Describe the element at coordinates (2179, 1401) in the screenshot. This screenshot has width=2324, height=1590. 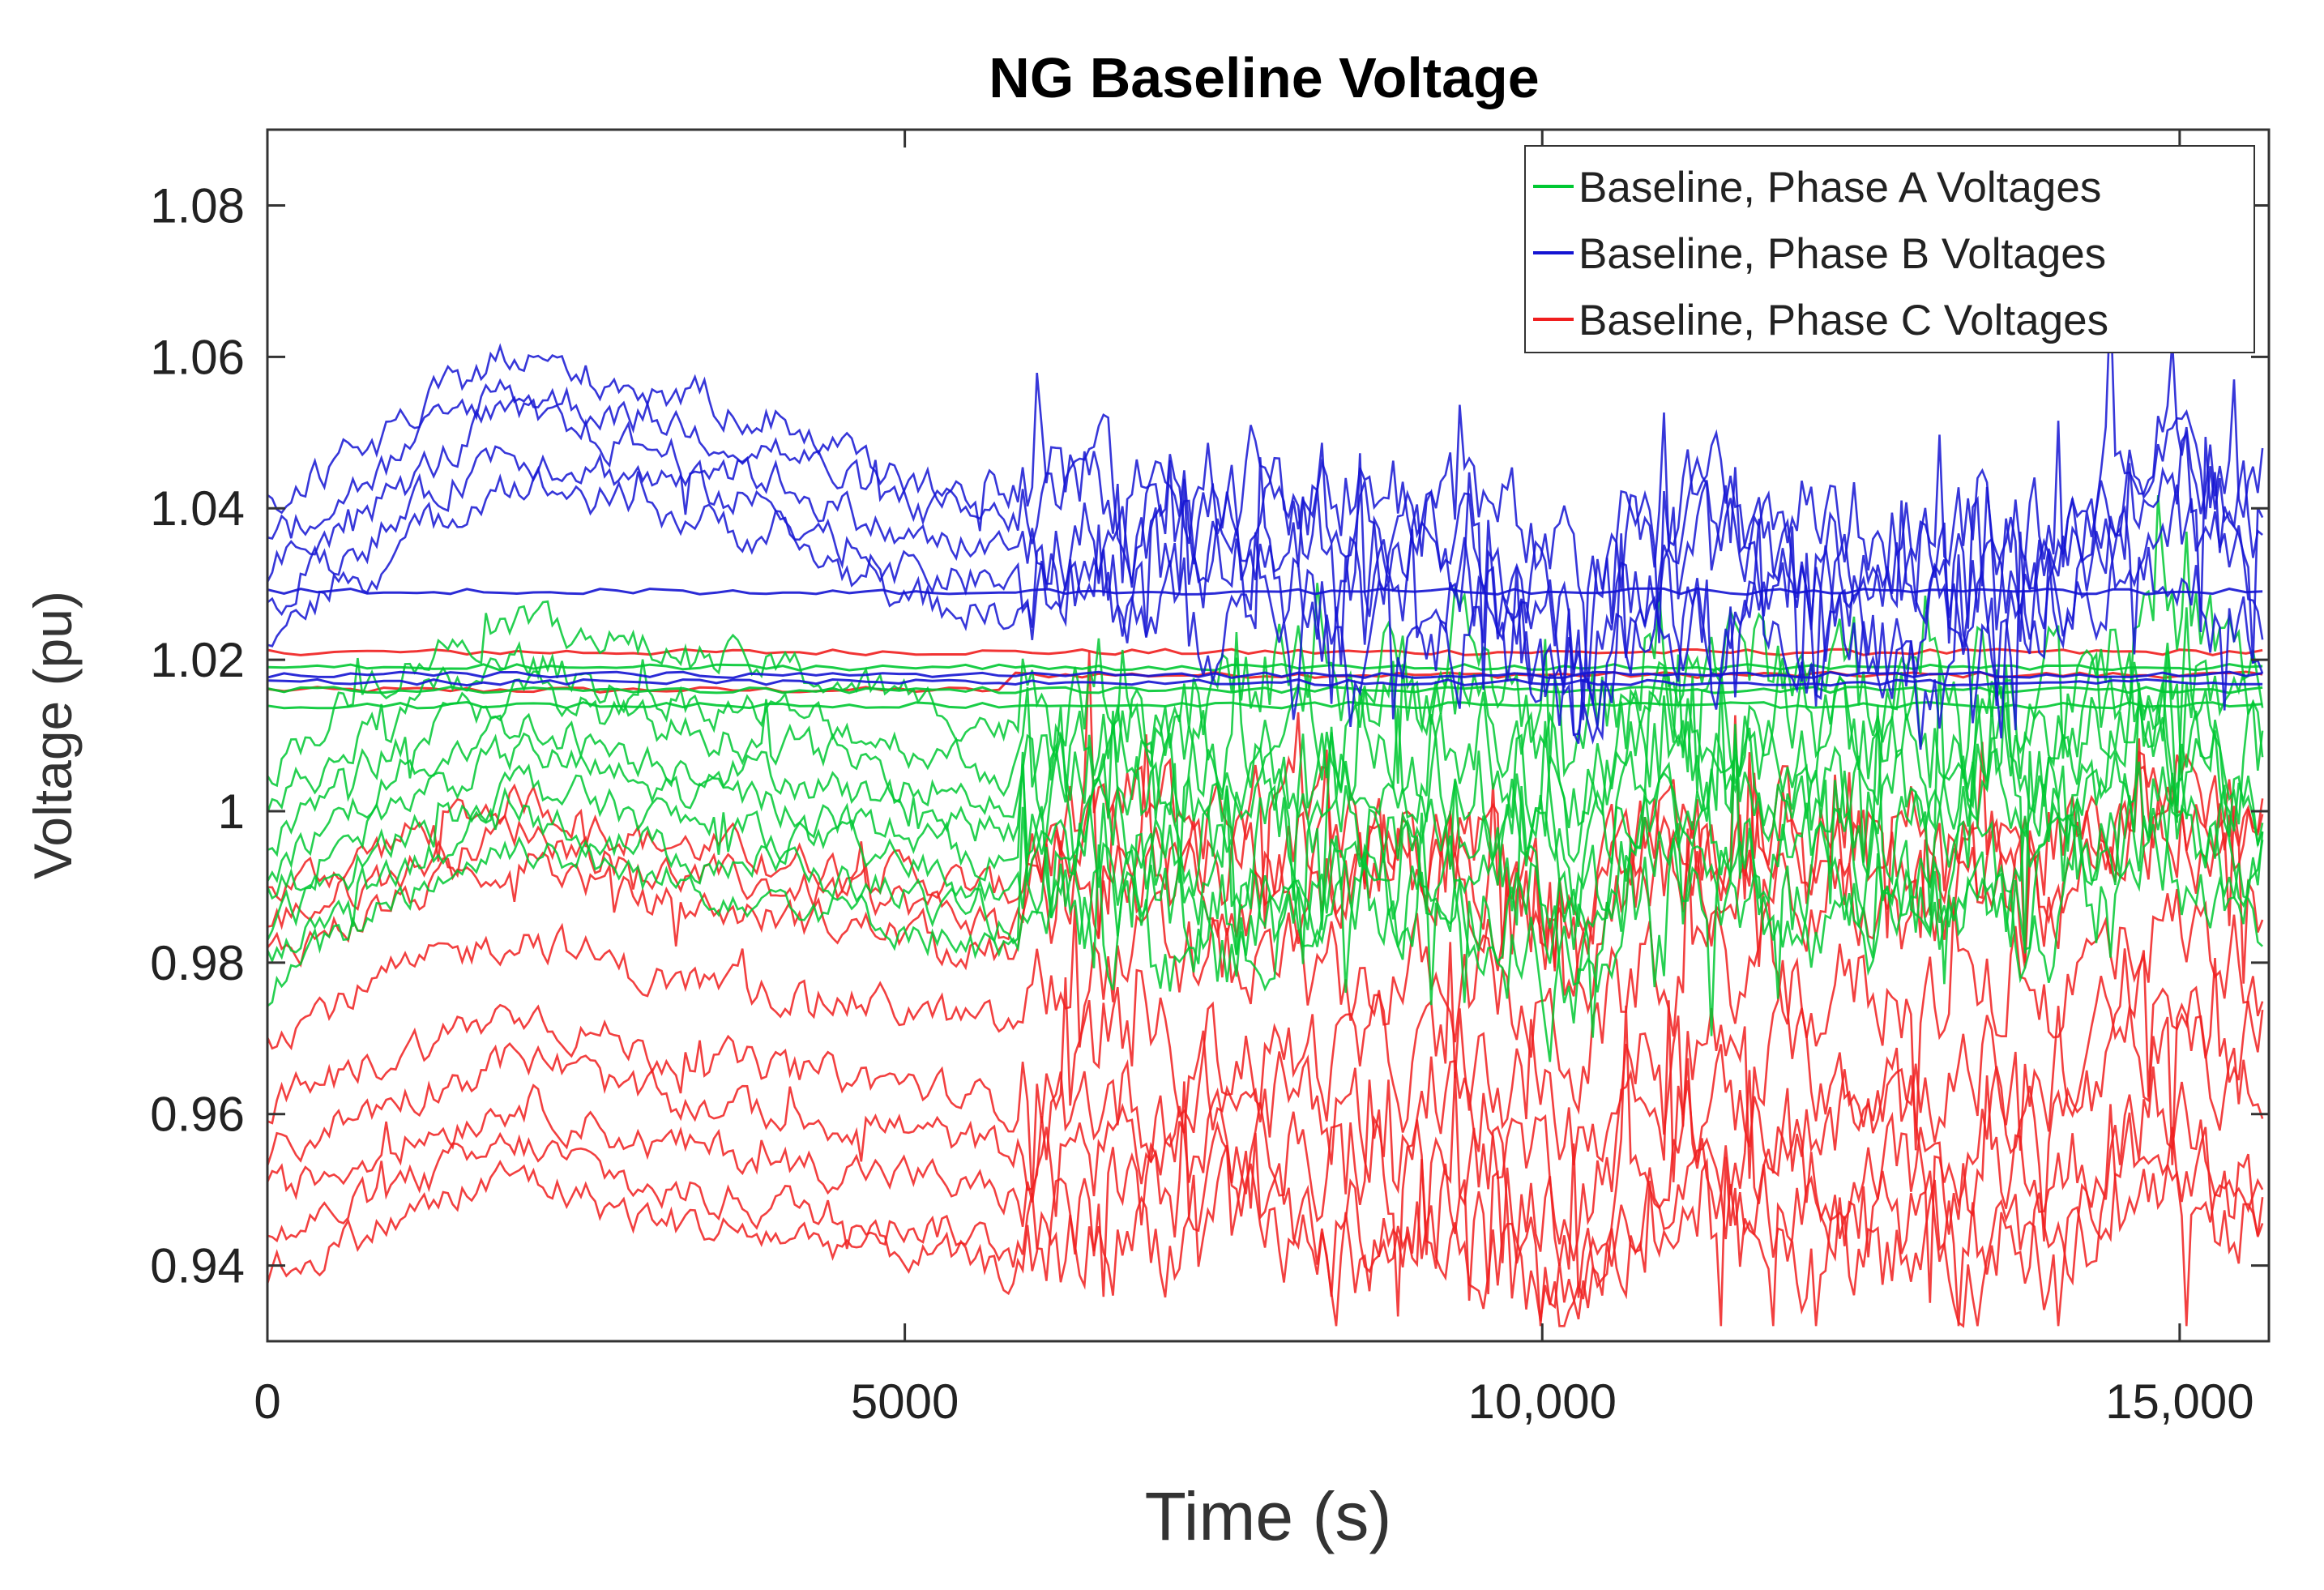
I see `x-tick-label: 15,000` at that location.